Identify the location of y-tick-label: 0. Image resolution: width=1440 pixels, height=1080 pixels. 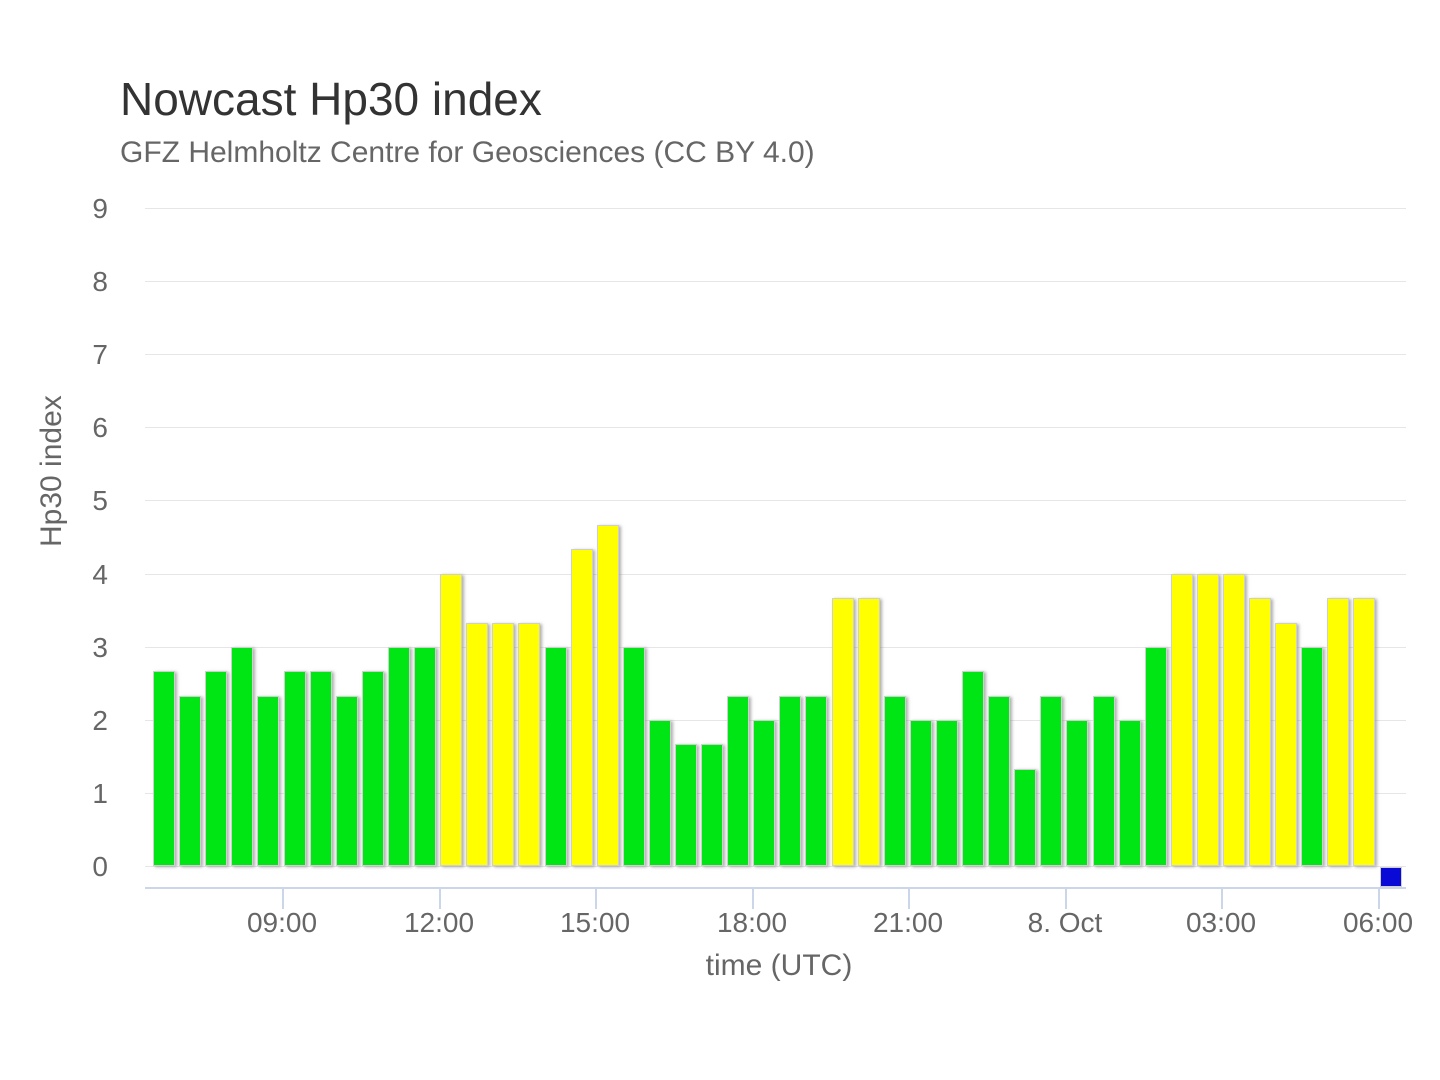
(100, 866).